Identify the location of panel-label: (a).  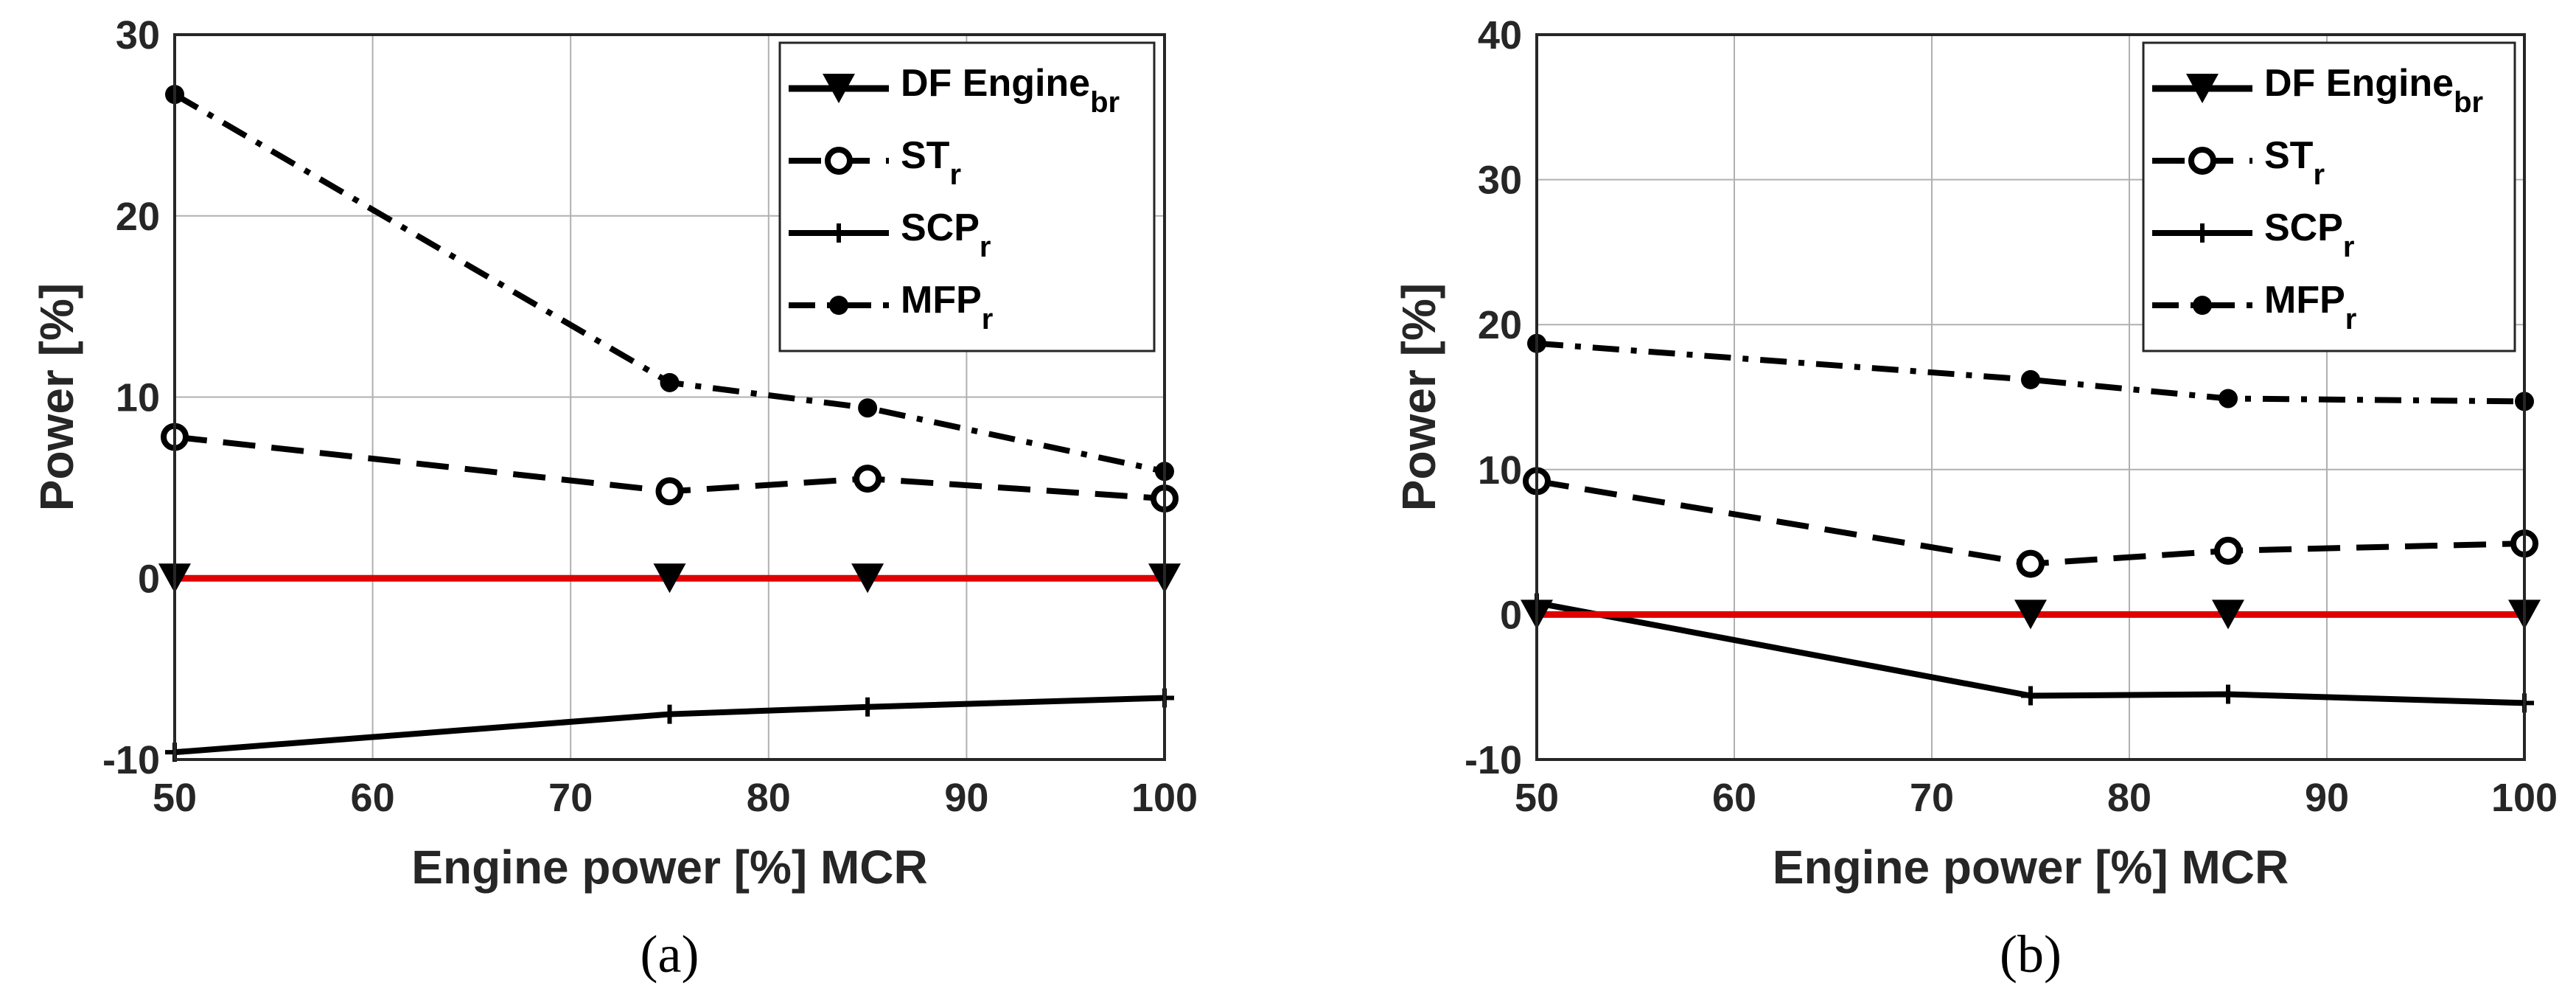
(669, 955).